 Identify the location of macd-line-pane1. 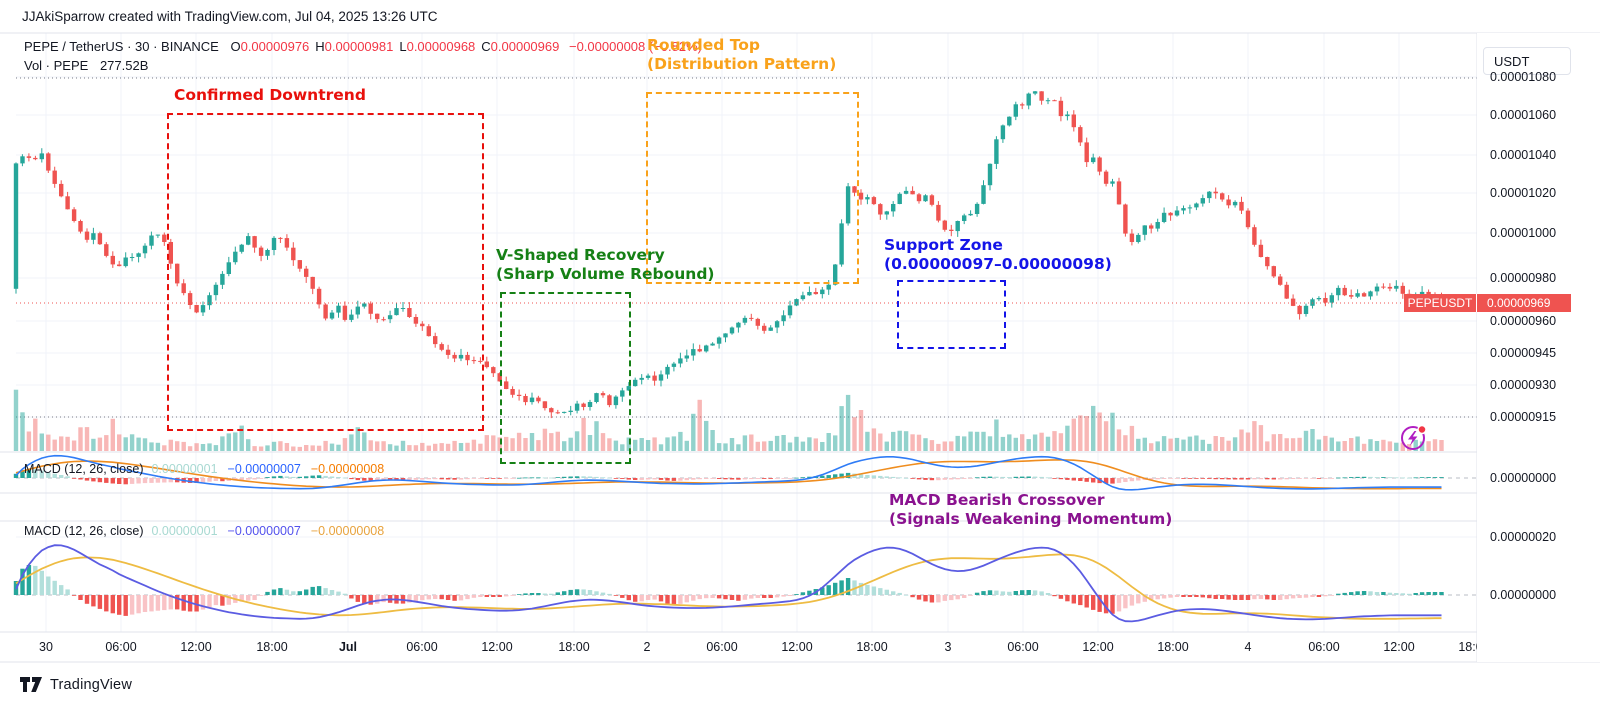
(728, 472).